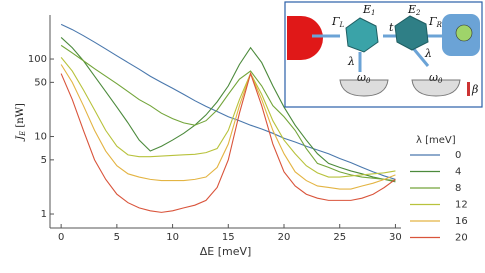  What do you see at coordinates (226, 251) in the screenshot?
I see `x-axis-label: ΔE [meV]` at bounding box center [226, 251].